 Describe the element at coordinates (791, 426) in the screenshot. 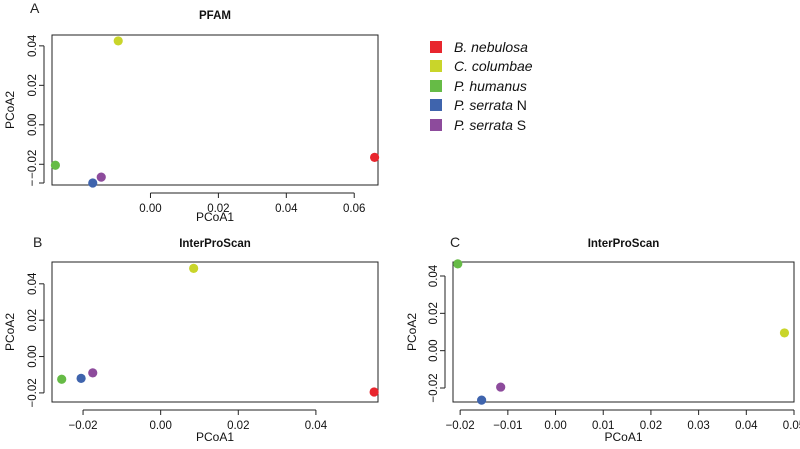

I see `chart2-x-tick-label: 0.05` at that location.